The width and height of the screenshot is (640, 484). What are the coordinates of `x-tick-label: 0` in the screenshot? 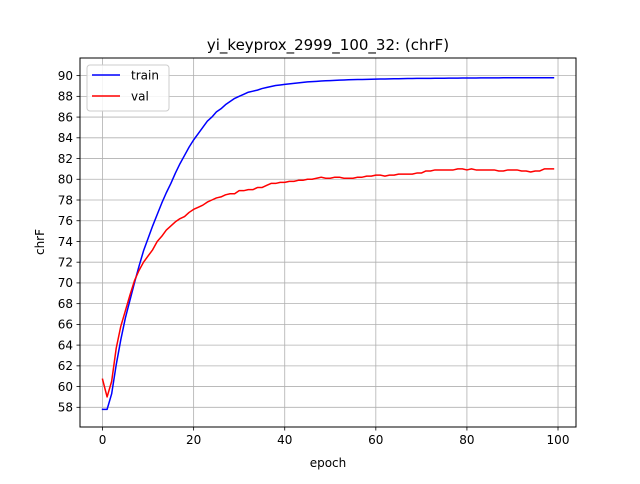 It's located at (103, 440).